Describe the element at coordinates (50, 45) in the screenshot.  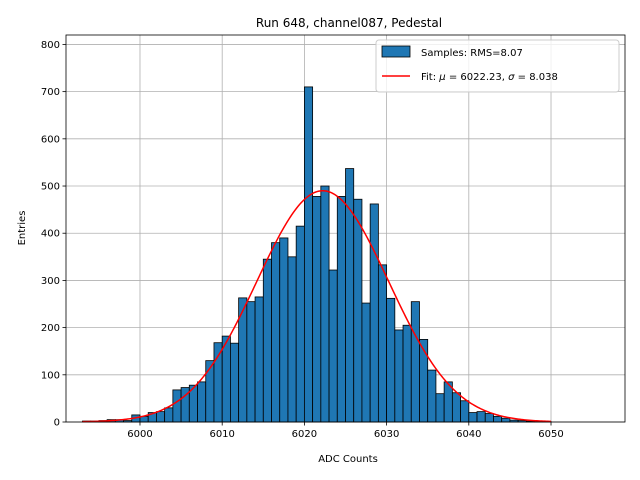
I see `y-tick-label: 800` at that location.